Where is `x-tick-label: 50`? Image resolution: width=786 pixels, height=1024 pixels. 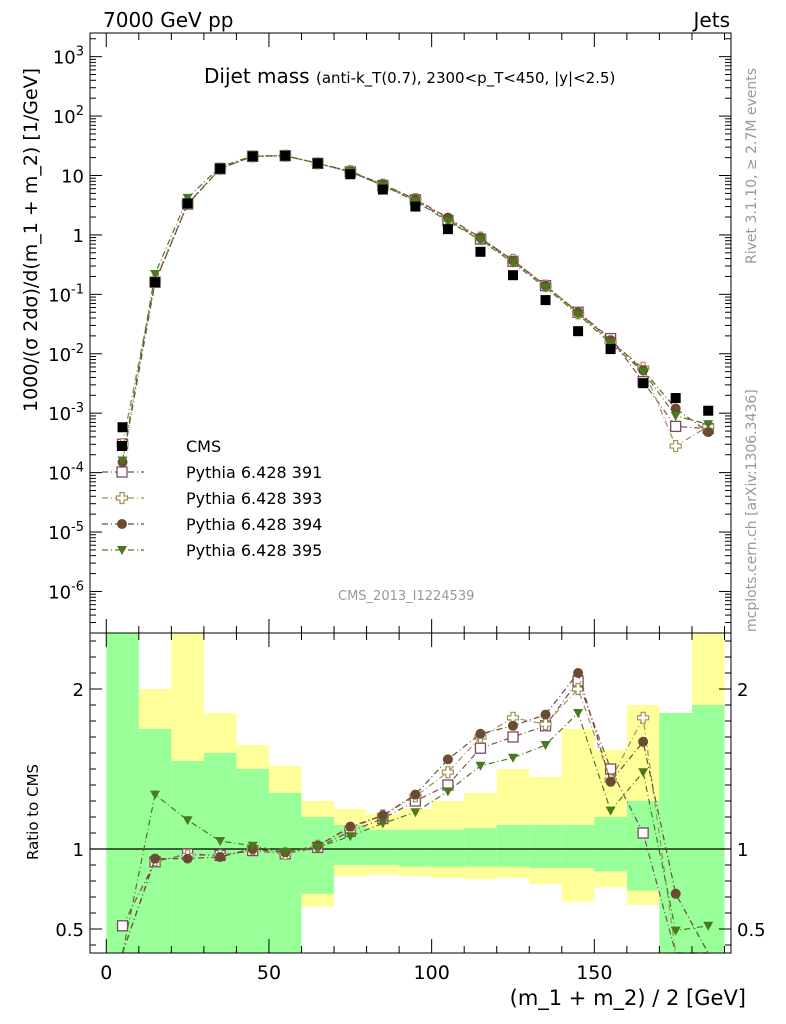 x-tick-label: 50 is located at coordinates (269, 973).